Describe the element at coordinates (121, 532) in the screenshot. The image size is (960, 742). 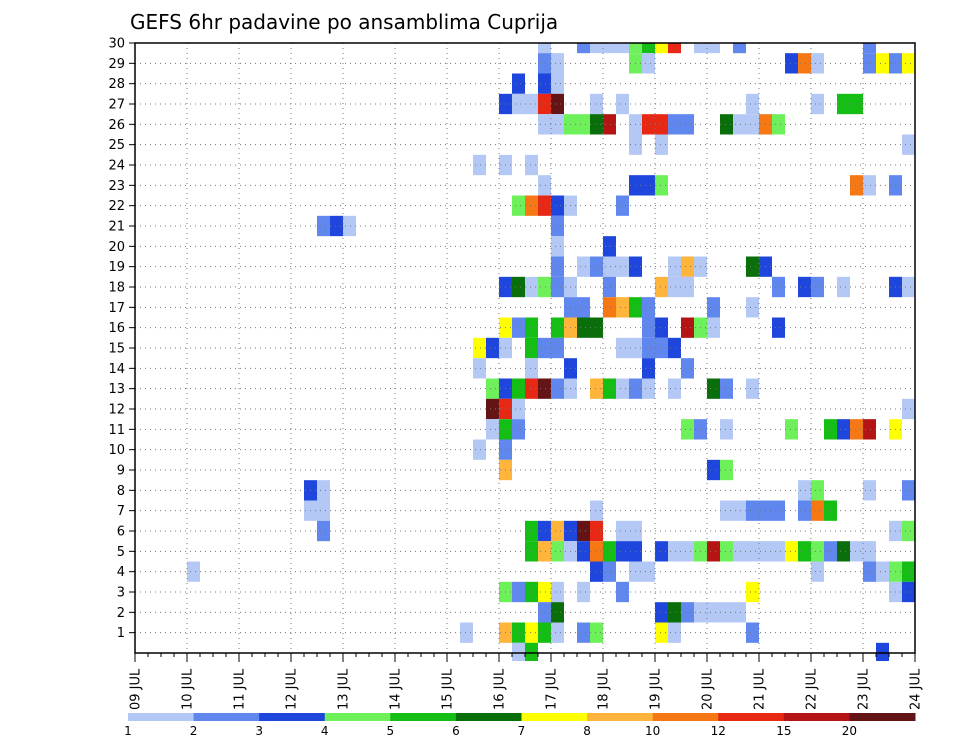
I see `y-tick-label: 6` at that location.